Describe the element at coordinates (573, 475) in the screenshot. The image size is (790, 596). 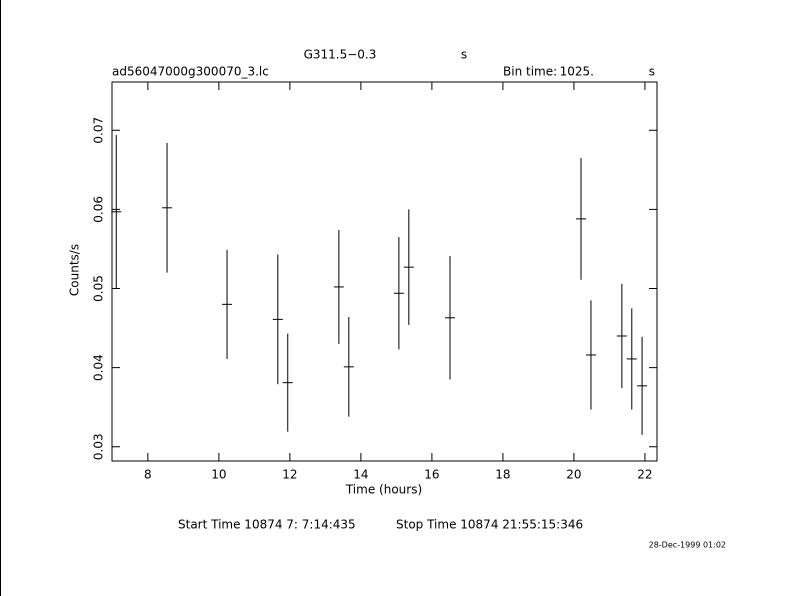
I see `x-tick-label: 20` at that location.